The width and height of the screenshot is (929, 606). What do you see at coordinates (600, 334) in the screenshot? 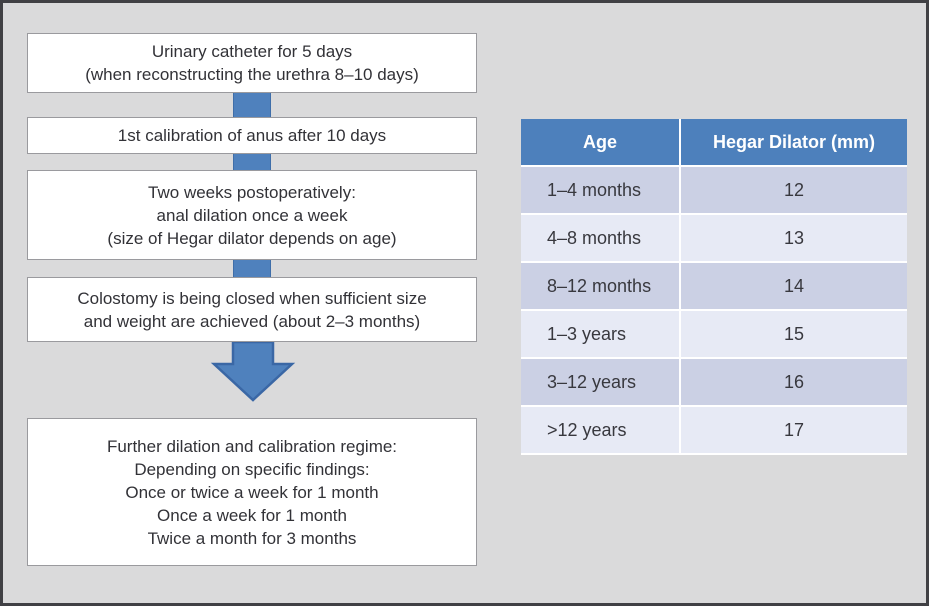
I see `table-cell-age: 1–3 years` at bounding box center [600, 334].